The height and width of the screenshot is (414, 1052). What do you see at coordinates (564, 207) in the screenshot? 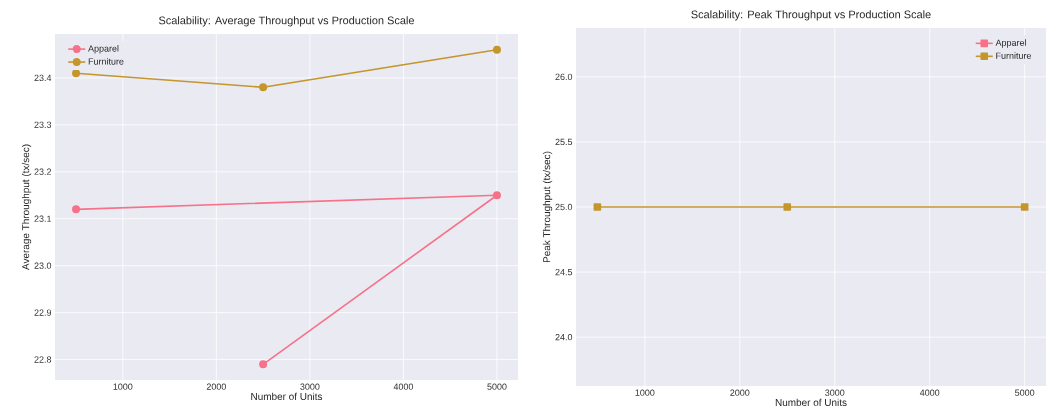
I see `y-tick-label: 25.0` at bounding box center [564, 207].